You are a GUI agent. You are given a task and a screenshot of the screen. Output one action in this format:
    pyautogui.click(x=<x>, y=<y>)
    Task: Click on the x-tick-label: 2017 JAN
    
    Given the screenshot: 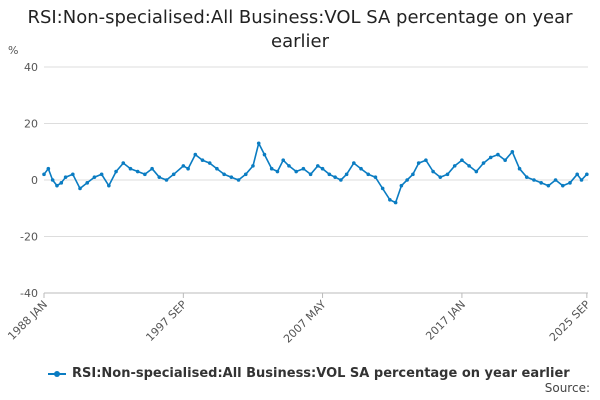 What is the action you would take?
    pyautogui.click(x=445, y=320)
    